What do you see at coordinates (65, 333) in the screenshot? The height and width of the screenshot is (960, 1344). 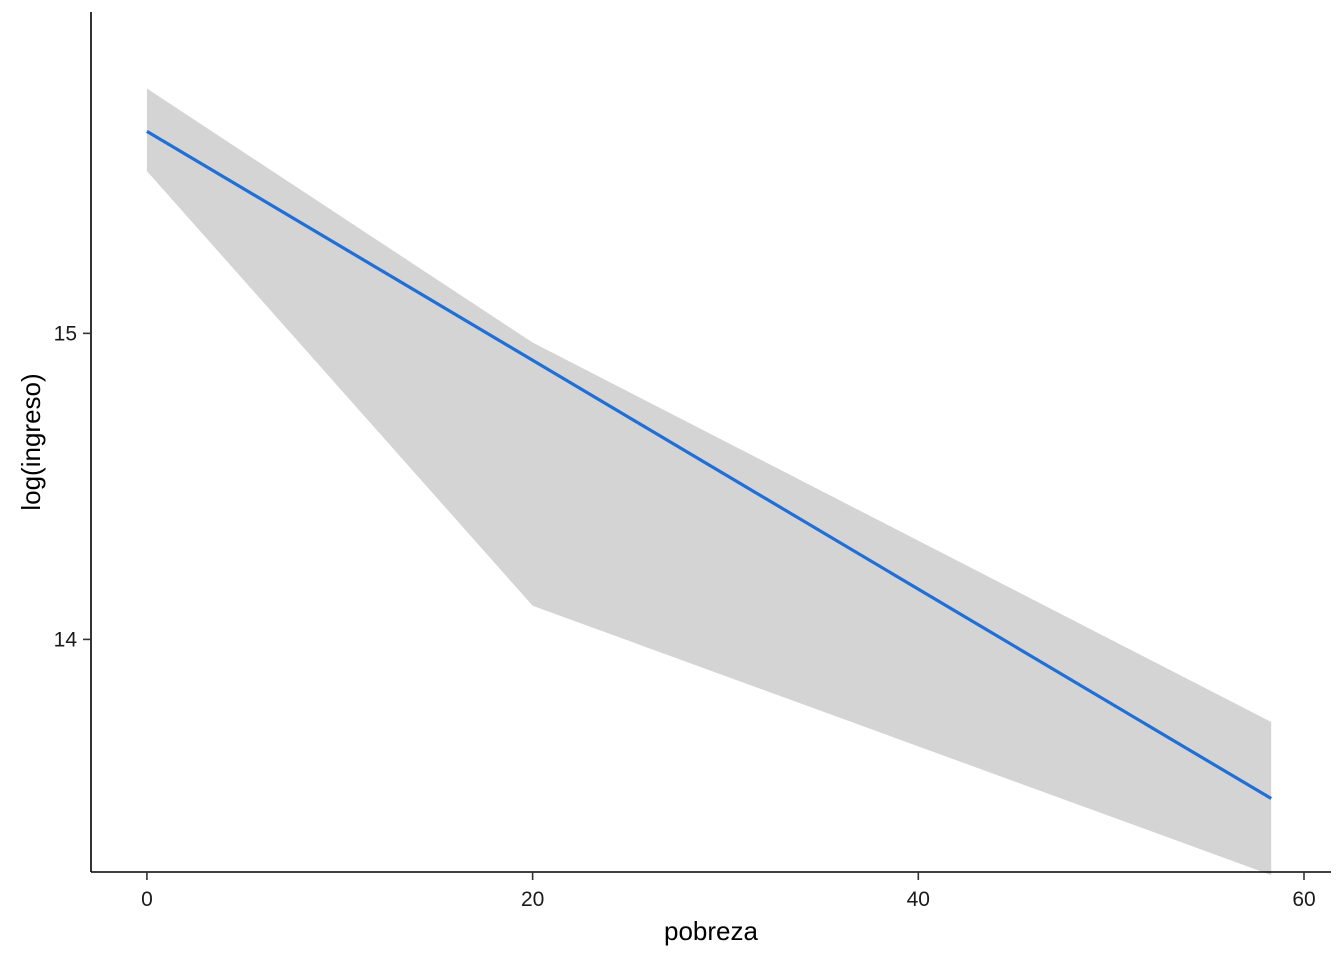 I see `y-tick-label: 15` at bounding box center [65, 333].